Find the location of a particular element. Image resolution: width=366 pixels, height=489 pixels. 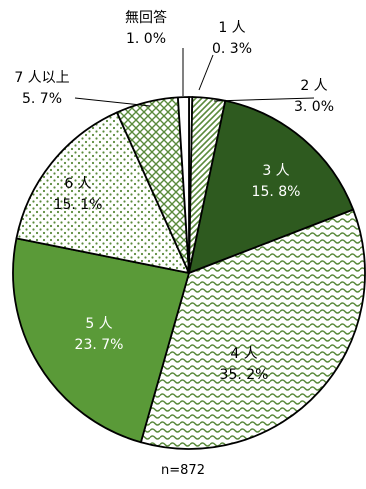

slice-value-label: 15. 8% is located at coordinates (276, 192).